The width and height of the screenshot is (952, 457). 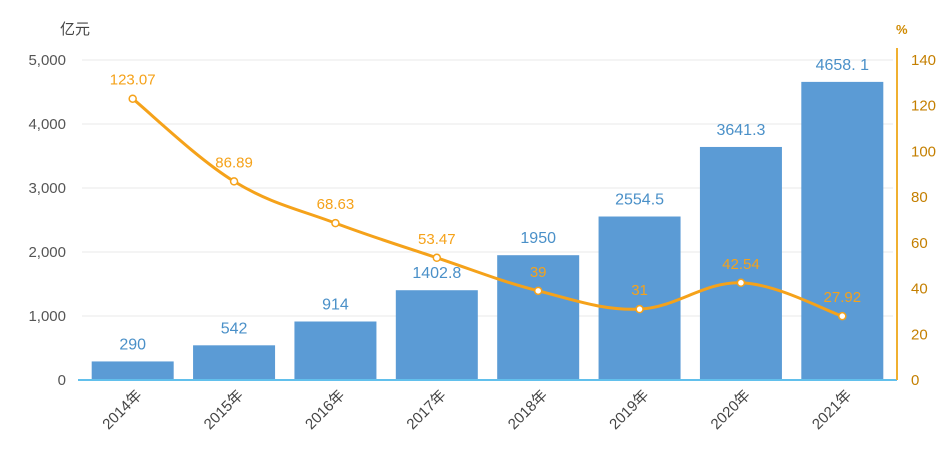 I want to click on line-value-label: 68.63, so click(x=336, y=204).